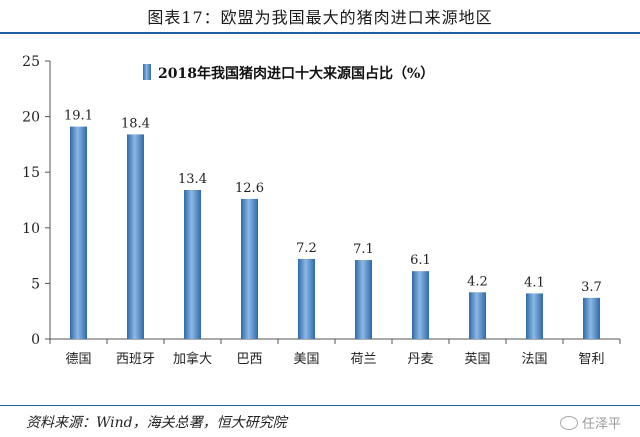  Describe the element at coordinates (35, 340) in the screenshot. I see `y-tick-label: 0` at that location.